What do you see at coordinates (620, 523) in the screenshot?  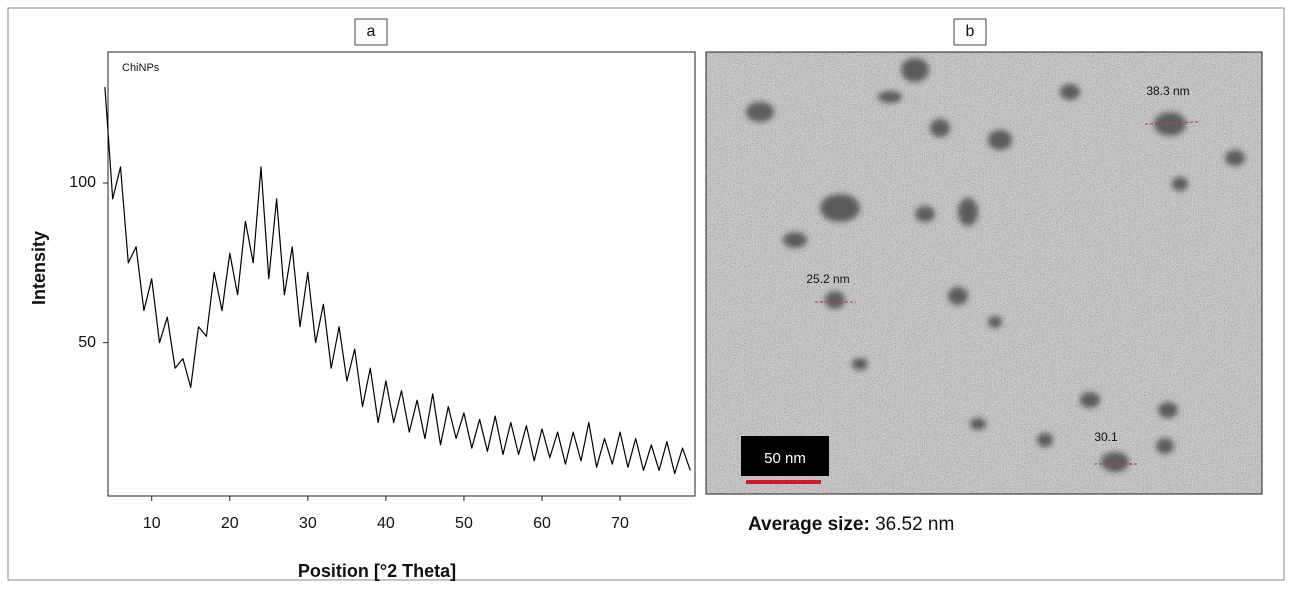 I see `x-tick-label: 70` at bounding box center [620, 523].